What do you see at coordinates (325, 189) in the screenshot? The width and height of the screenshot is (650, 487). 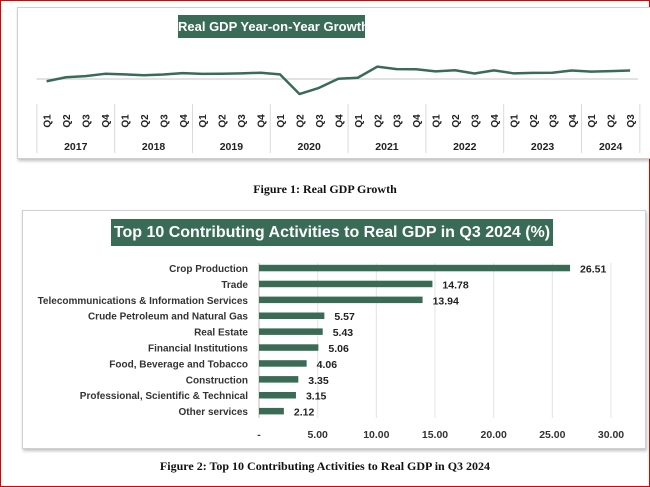 I see `figure1-caption: Figure 1: Real GDP Growth` at bounding box center [325, 189].